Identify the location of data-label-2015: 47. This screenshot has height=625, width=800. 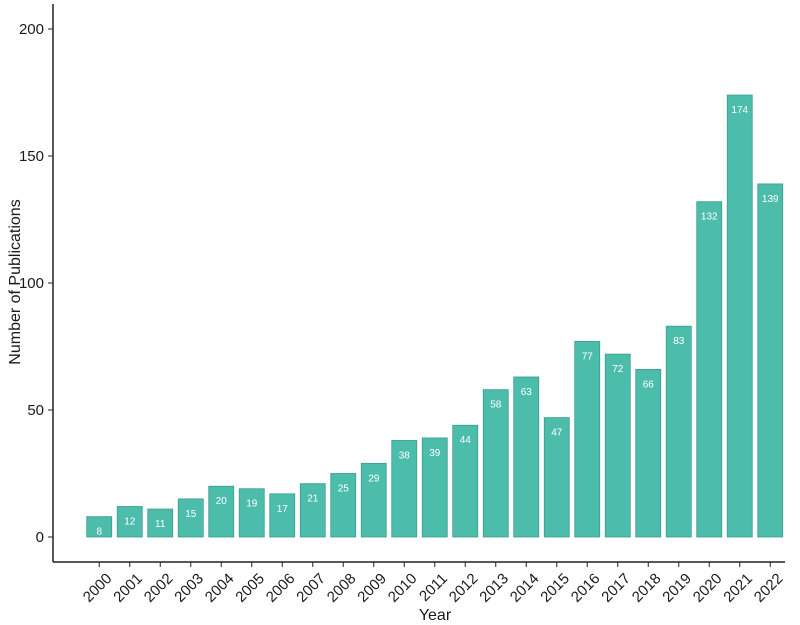
(557, 433).